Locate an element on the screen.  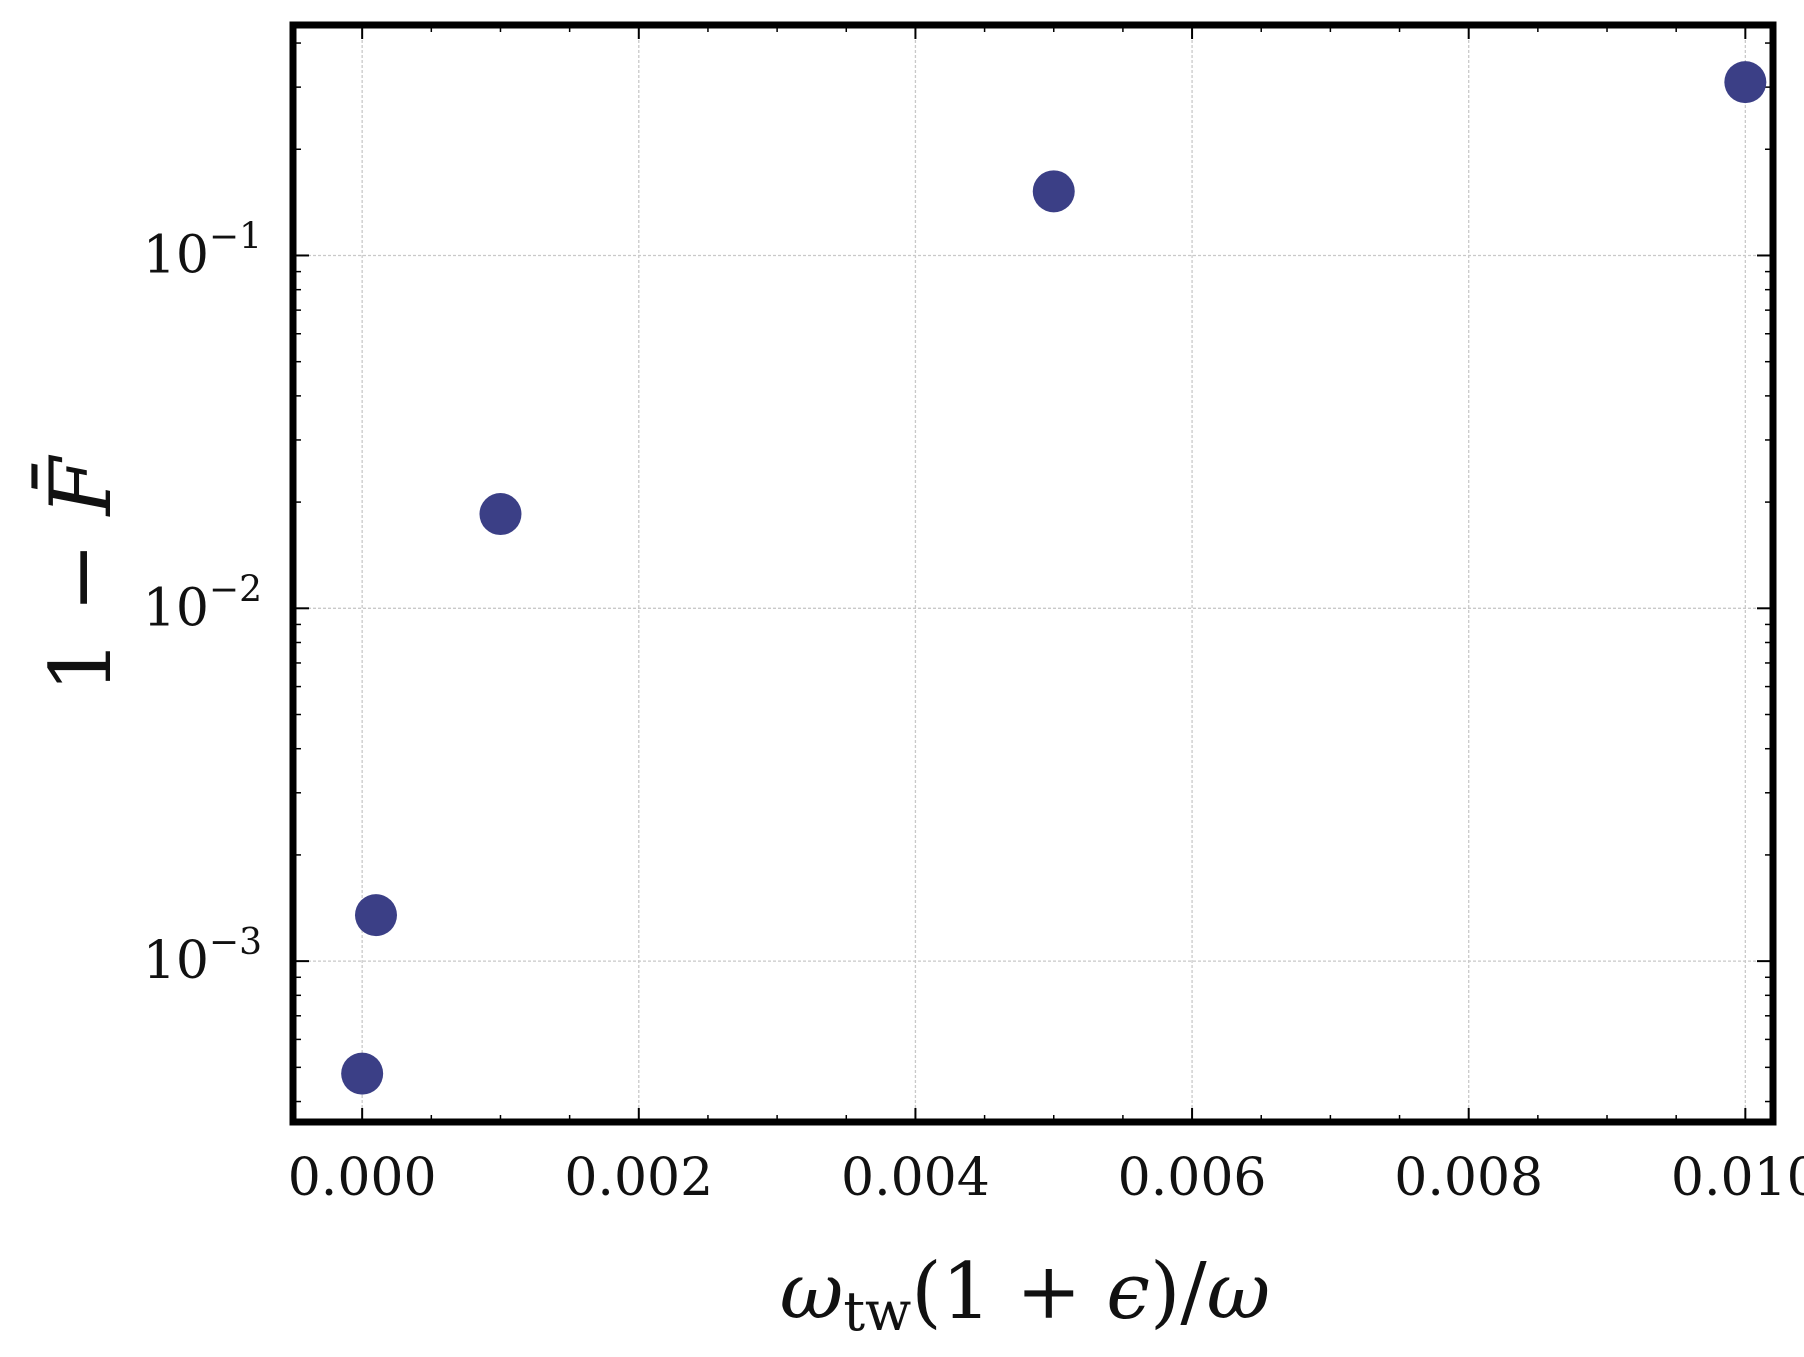
x-tick-label: 0.002 is located at coordinates (638, 1178).